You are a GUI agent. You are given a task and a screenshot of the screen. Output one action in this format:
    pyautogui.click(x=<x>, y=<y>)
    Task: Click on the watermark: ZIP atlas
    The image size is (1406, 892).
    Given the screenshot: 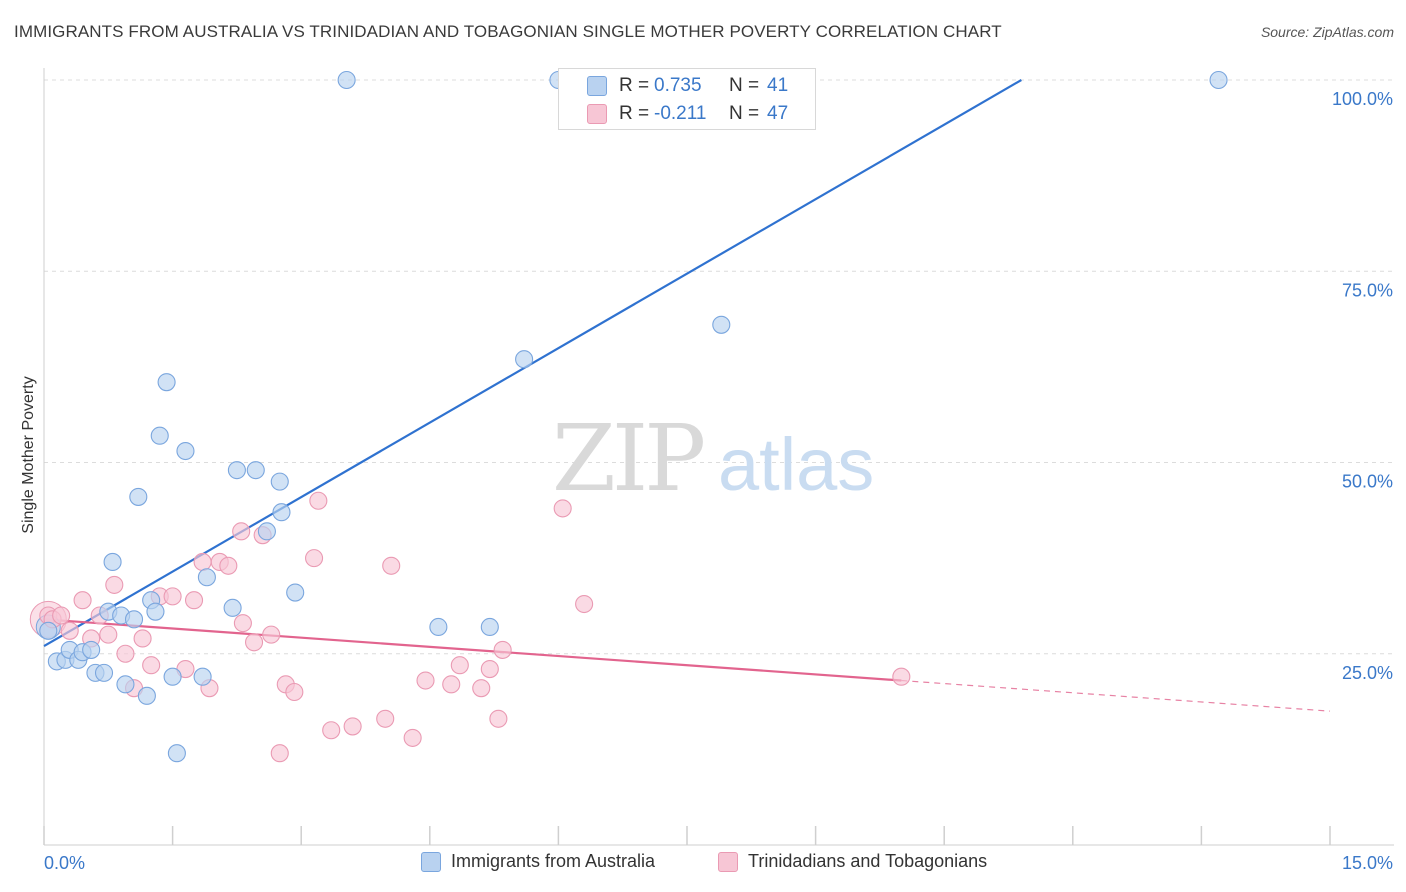 What is the action you would take?
    pyautogui.click(x=713, y=458)
    